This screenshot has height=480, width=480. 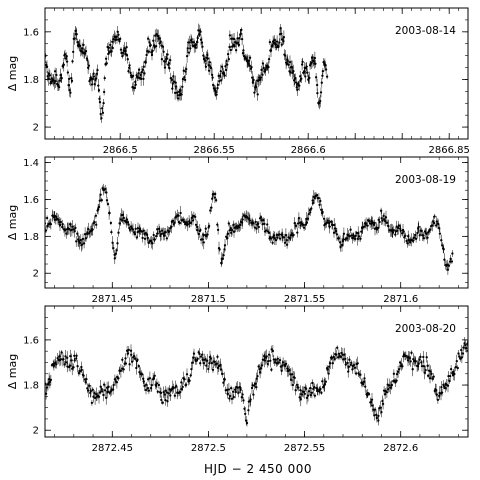 I want to click on x-tick-label: 2872.55, so click(x=304, y=448).